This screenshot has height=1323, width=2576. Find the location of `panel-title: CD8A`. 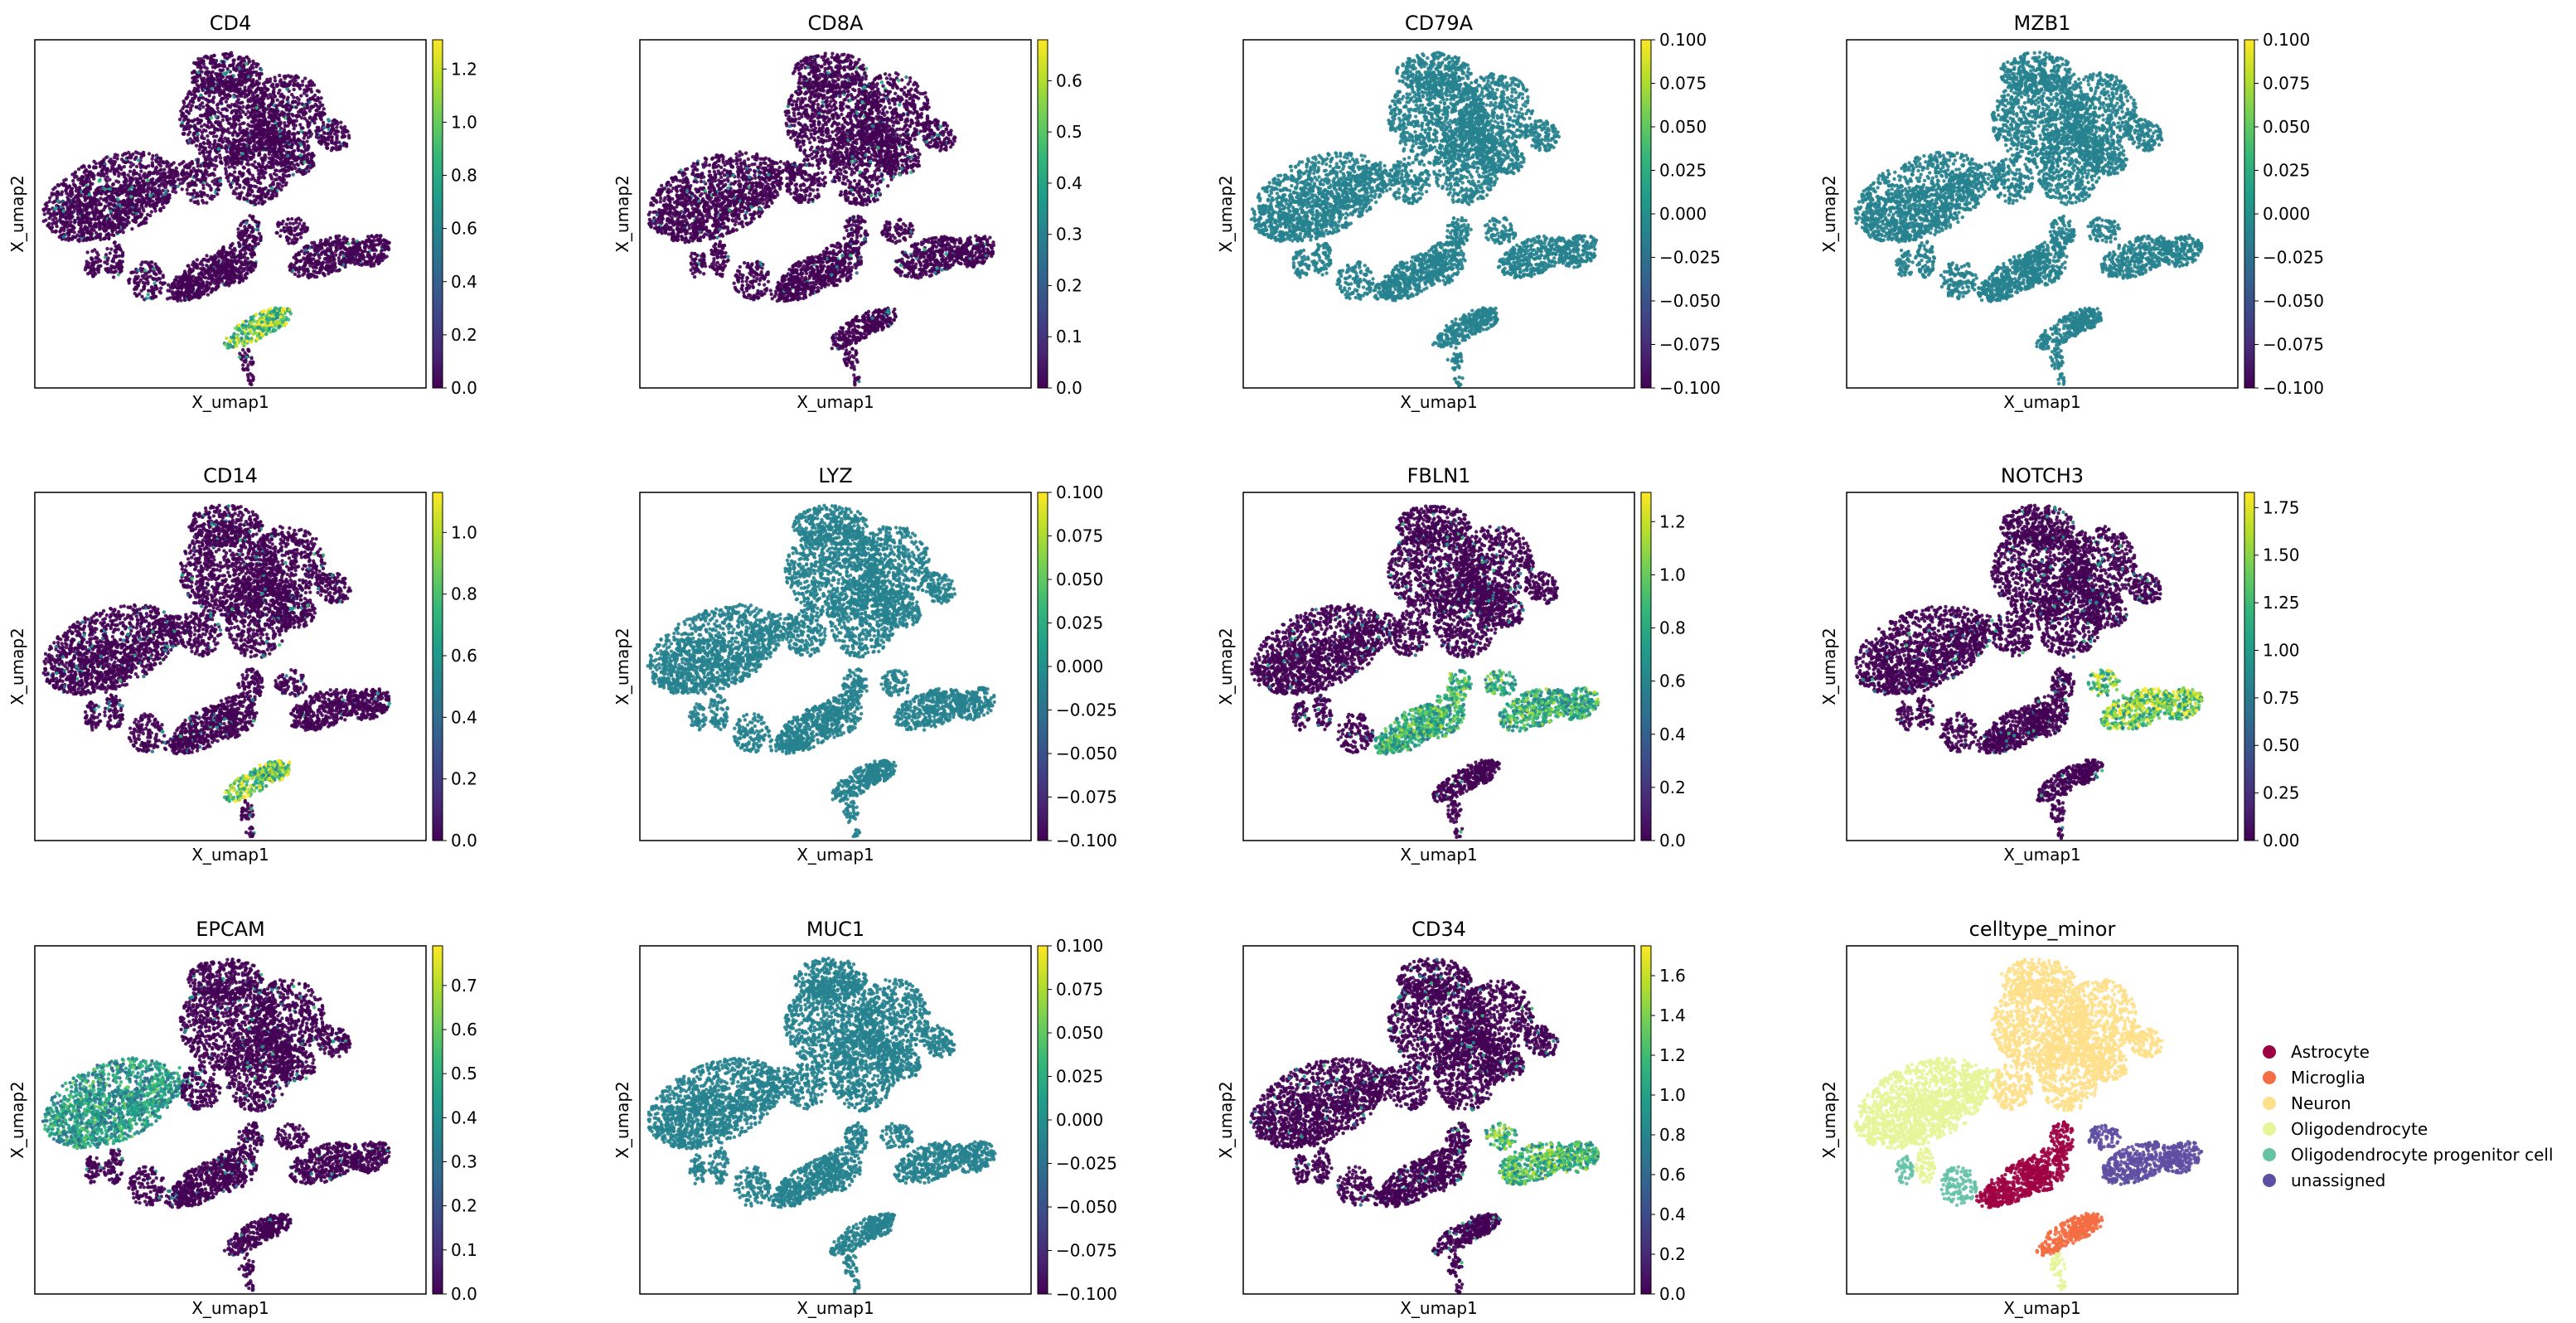

panel-title: CD8A is located at coordinates (836, 23).